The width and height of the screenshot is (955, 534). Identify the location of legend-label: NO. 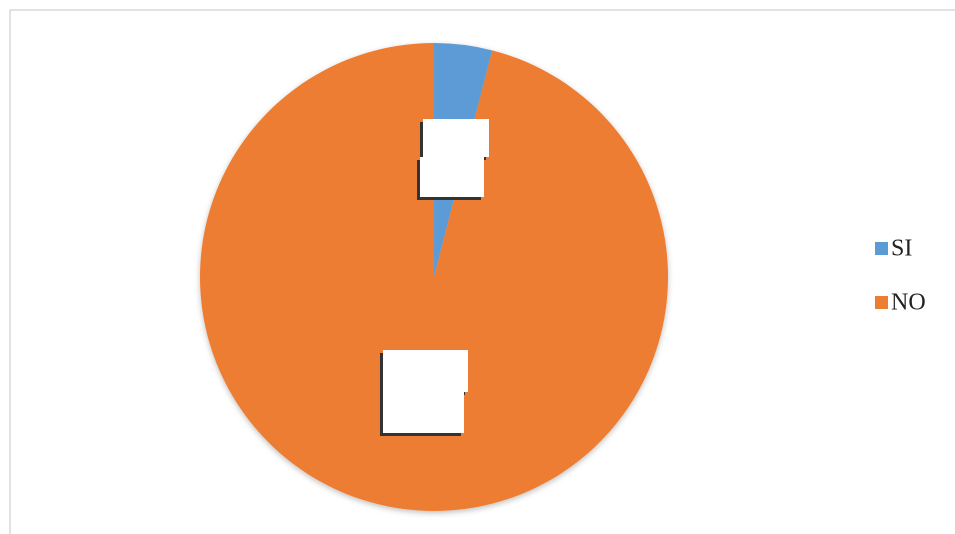
(908, 303).